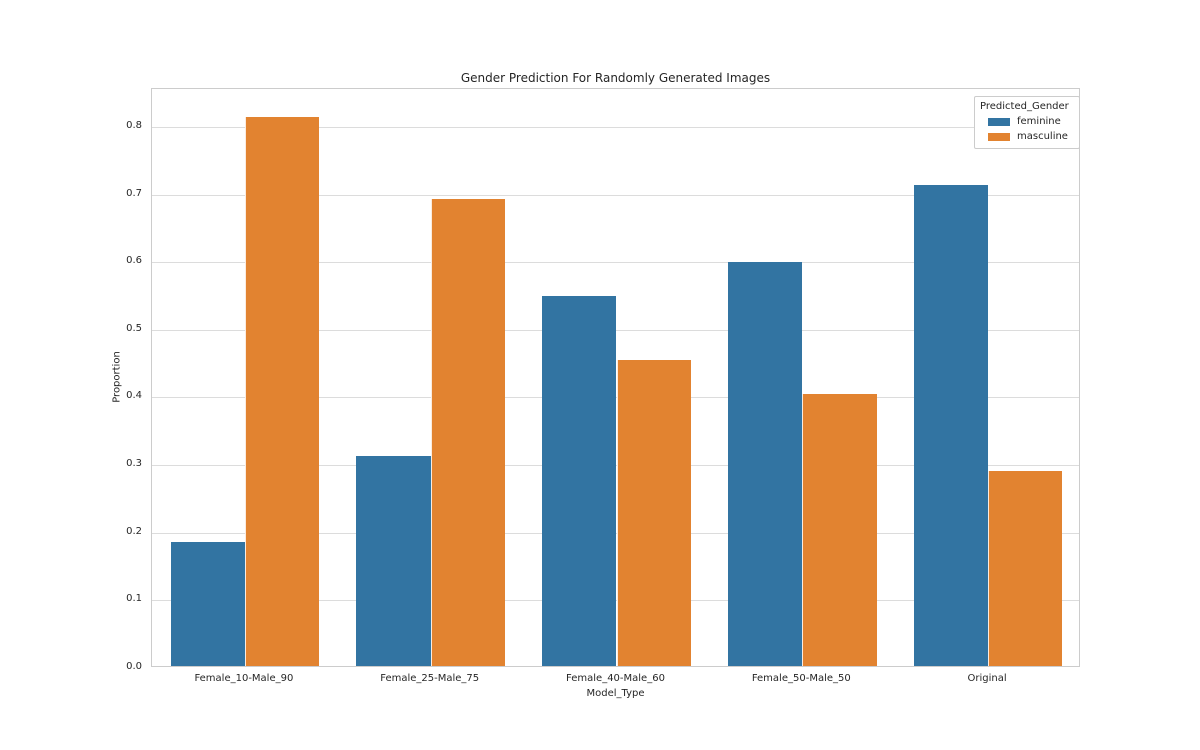 This screenshot has height=750, width=1200. Describe the element at coordinates (134, 531) in the screenshot. I see `y-tick-label: 0.2` at that location.